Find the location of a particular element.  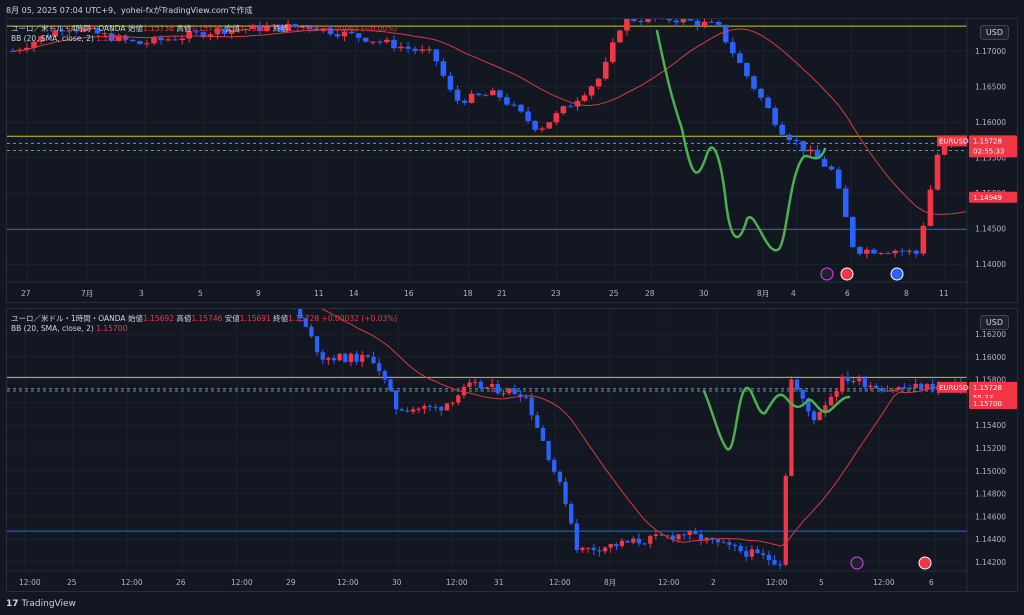

currency-button-1h: USD is located at coordinates (994, 322).